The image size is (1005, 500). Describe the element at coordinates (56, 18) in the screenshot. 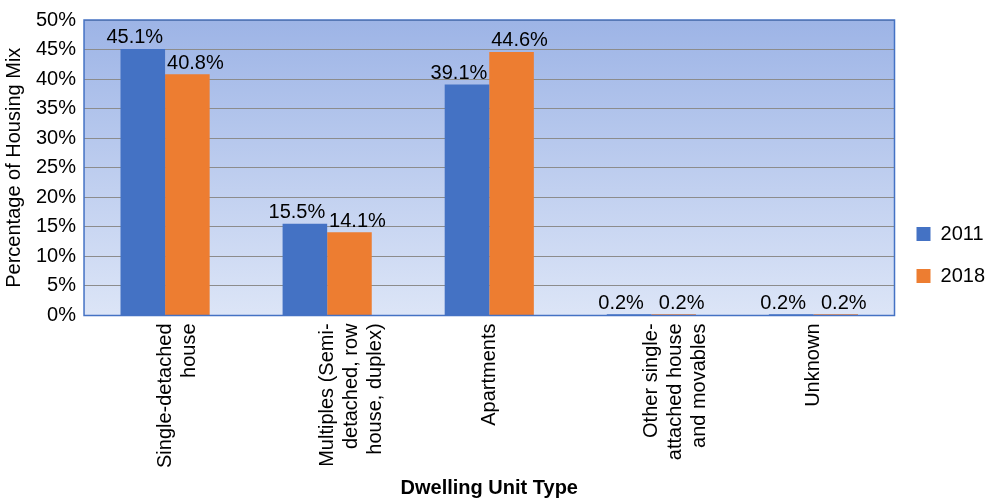

I see `y-tick-label: 50%` at that location.